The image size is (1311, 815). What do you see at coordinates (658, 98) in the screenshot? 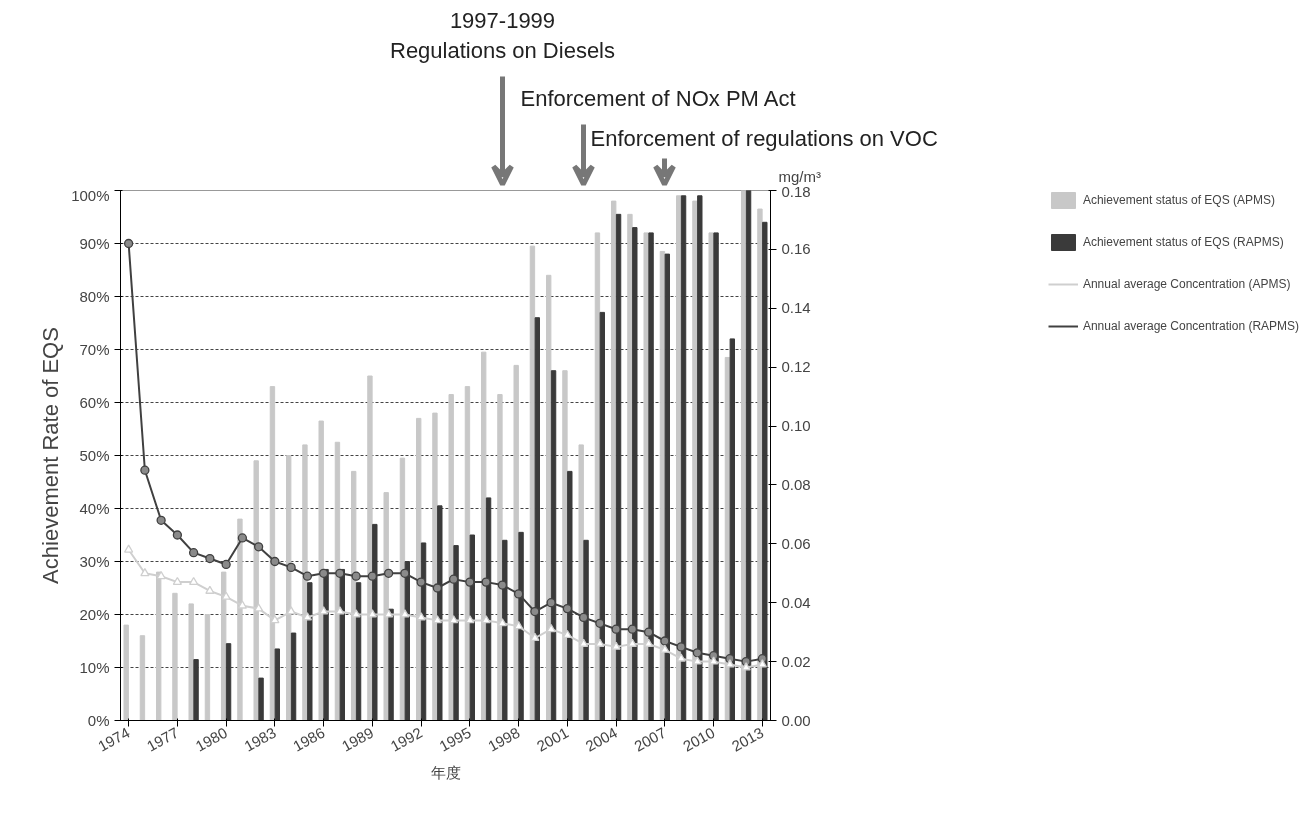
I see `text: Enforcement of NOx PM Act` at bounding box center [658, 98].